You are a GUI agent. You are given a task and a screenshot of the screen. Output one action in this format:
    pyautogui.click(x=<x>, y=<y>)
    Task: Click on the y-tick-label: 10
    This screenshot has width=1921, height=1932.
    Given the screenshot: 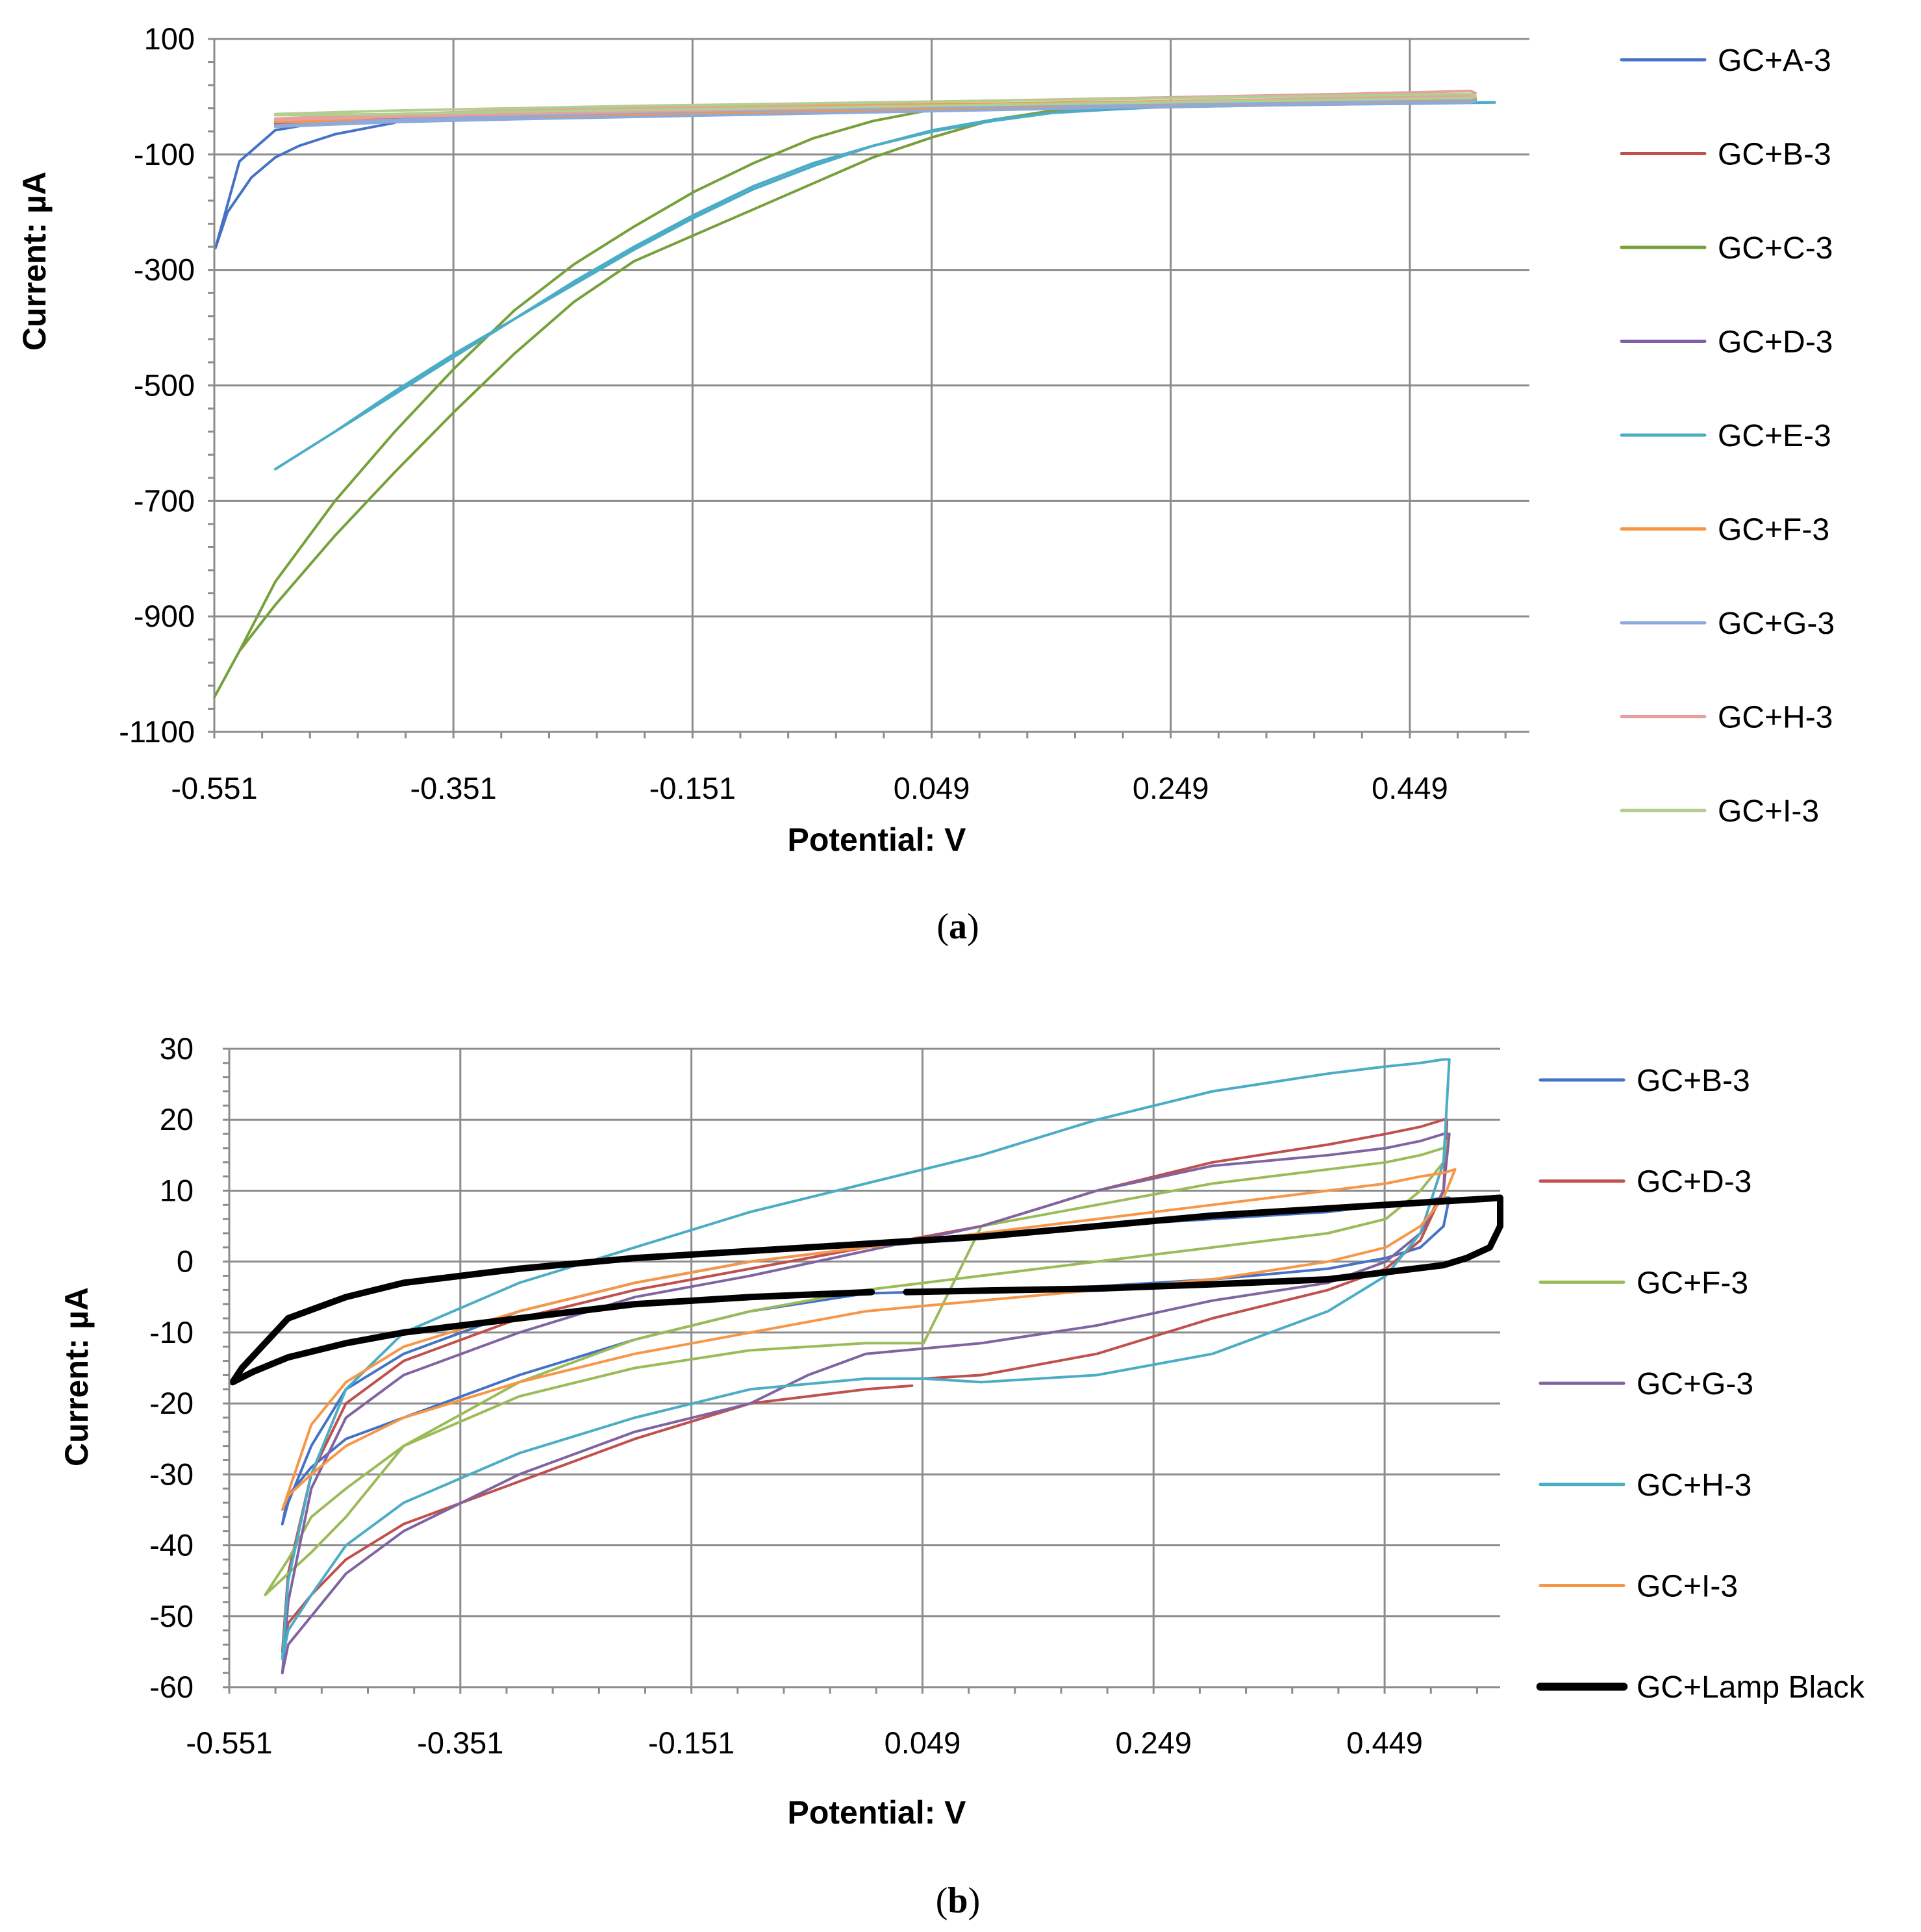 What is the action you would take?
    pyautogui.click(x=177, y=1190)
    